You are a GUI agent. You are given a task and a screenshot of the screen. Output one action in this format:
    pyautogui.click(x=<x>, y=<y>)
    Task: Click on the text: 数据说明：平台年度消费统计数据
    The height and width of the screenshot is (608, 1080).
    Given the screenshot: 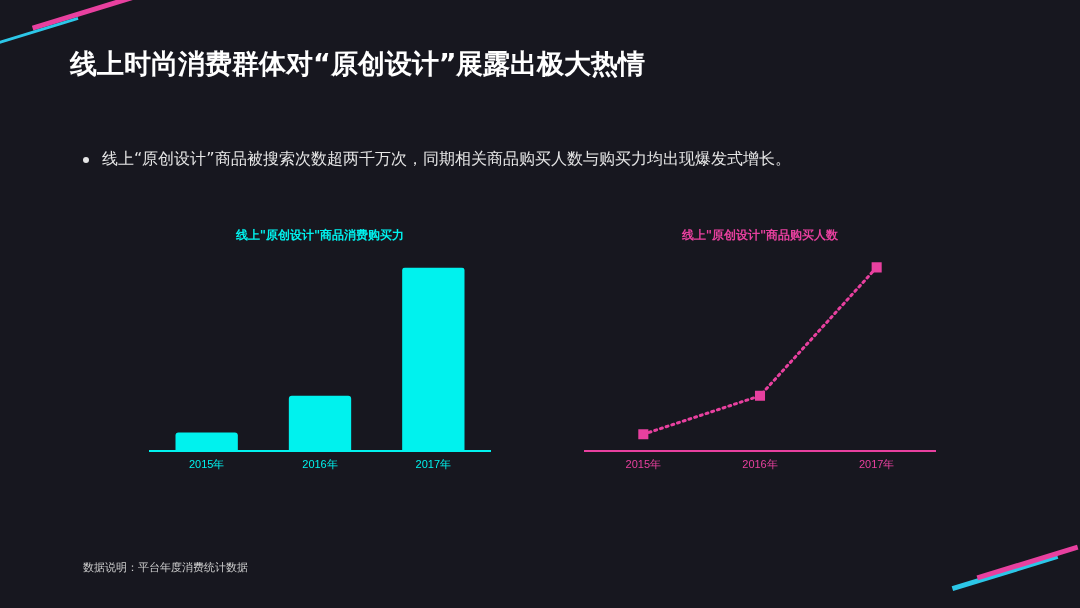 What is the action you would take?
    pyautogui.click(x=165, y=567)
    